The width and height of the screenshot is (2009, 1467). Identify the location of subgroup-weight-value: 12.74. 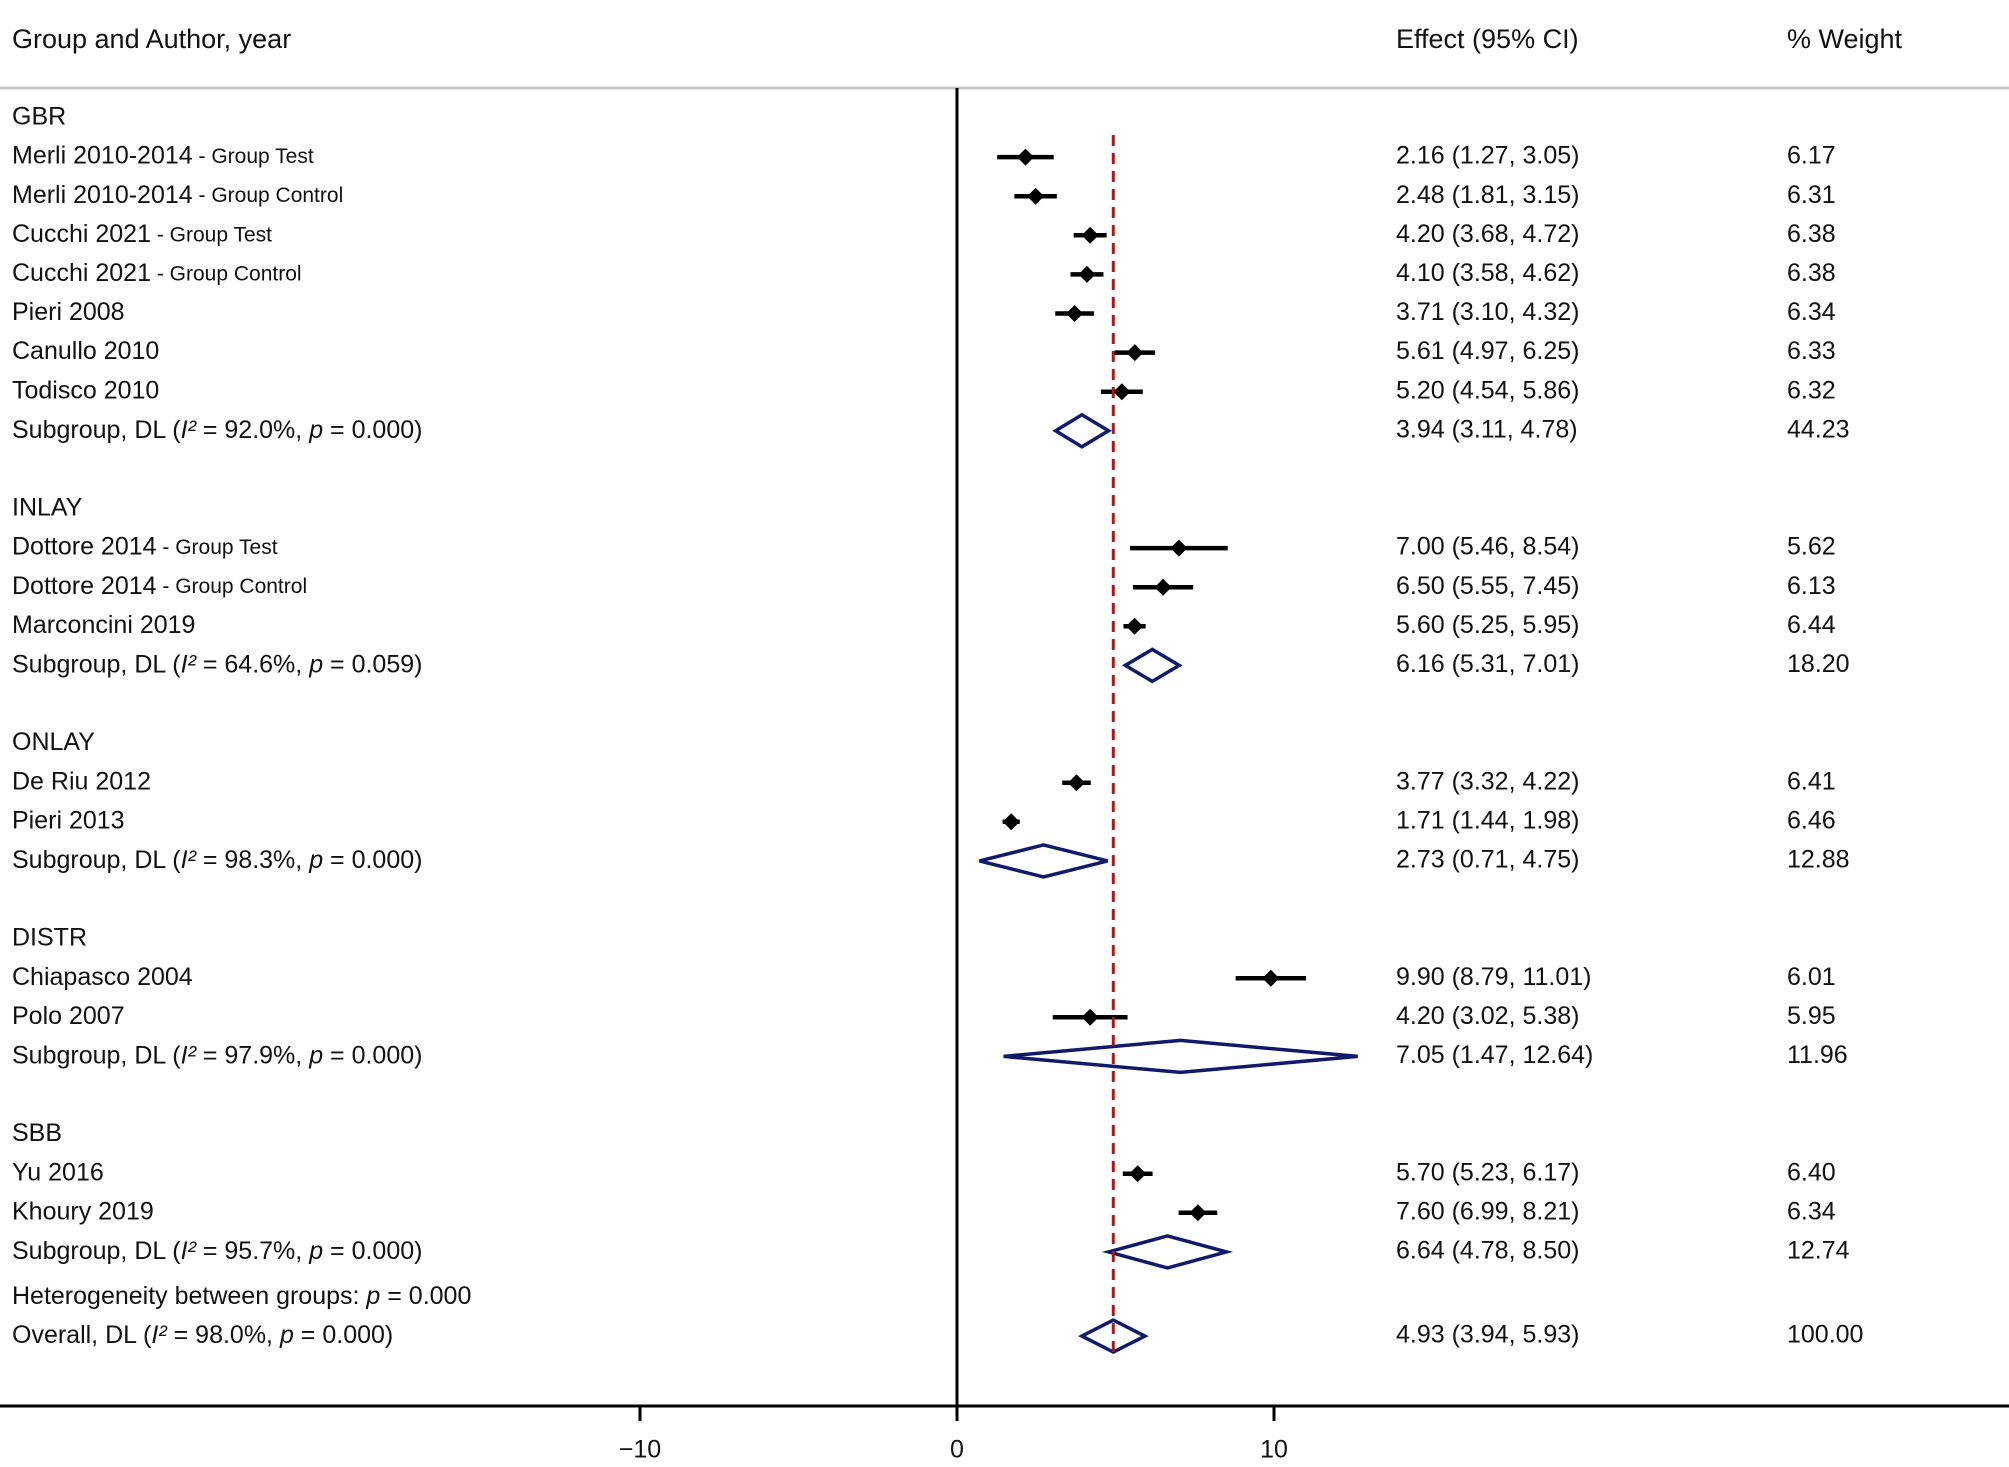
(1818, 1251).